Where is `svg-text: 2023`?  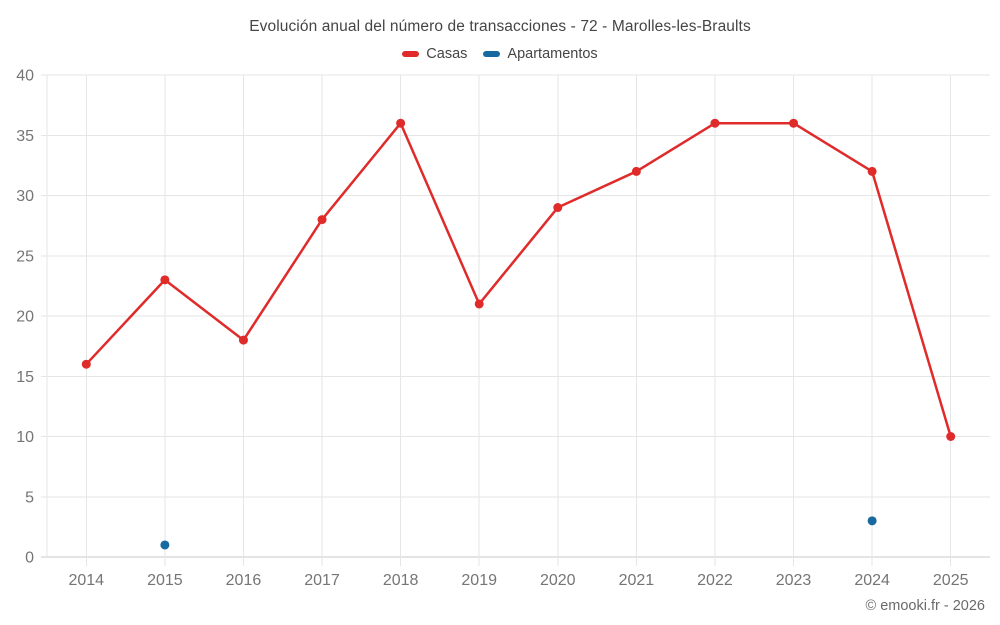 svg-text: 2023 is located at coordinates (794, 580).